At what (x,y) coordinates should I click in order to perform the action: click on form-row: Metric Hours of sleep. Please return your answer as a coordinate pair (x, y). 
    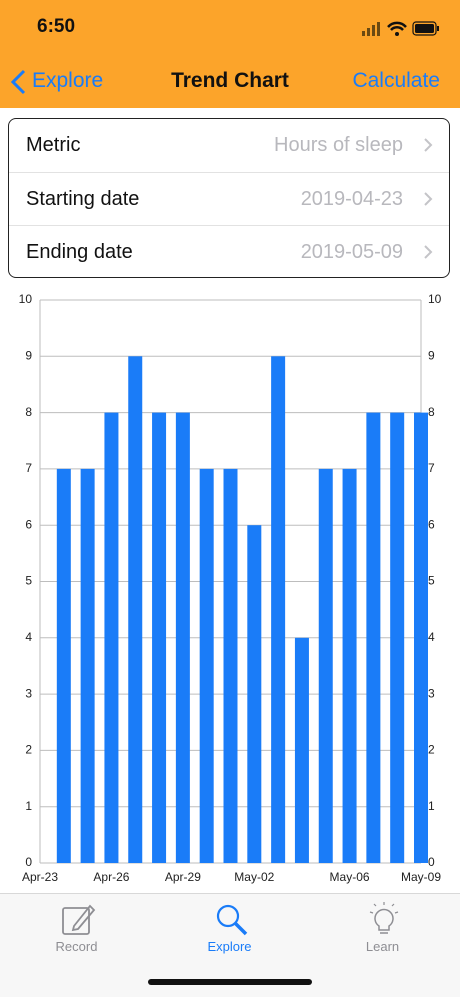
    Looking at the image, I should click on (229, 146).